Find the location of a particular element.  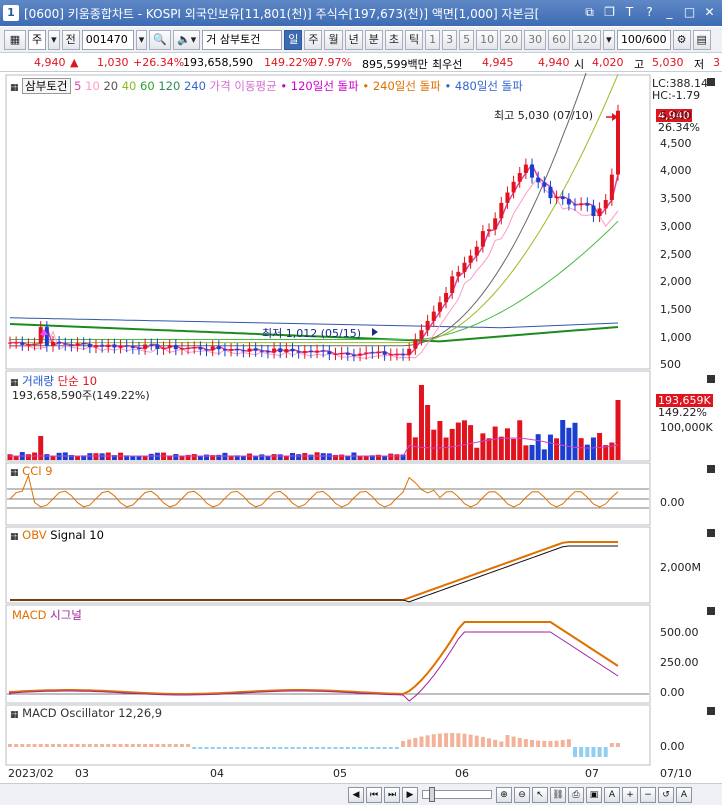

obv-panel-close-icon is located at coordinates (711, 533).